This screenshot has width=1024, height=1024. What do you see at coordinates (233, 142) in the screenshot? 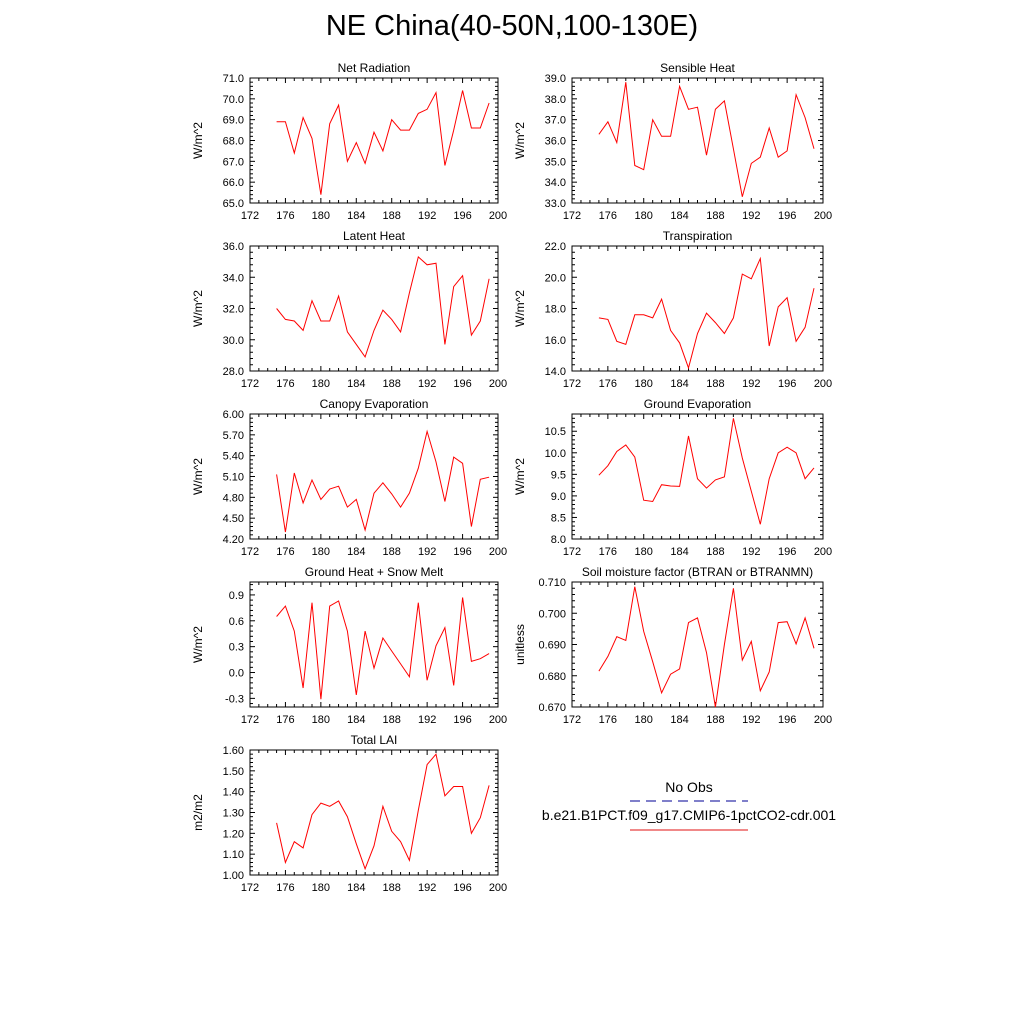
I see `y-tick-label: 68.0` at bounding box center [233, 142].